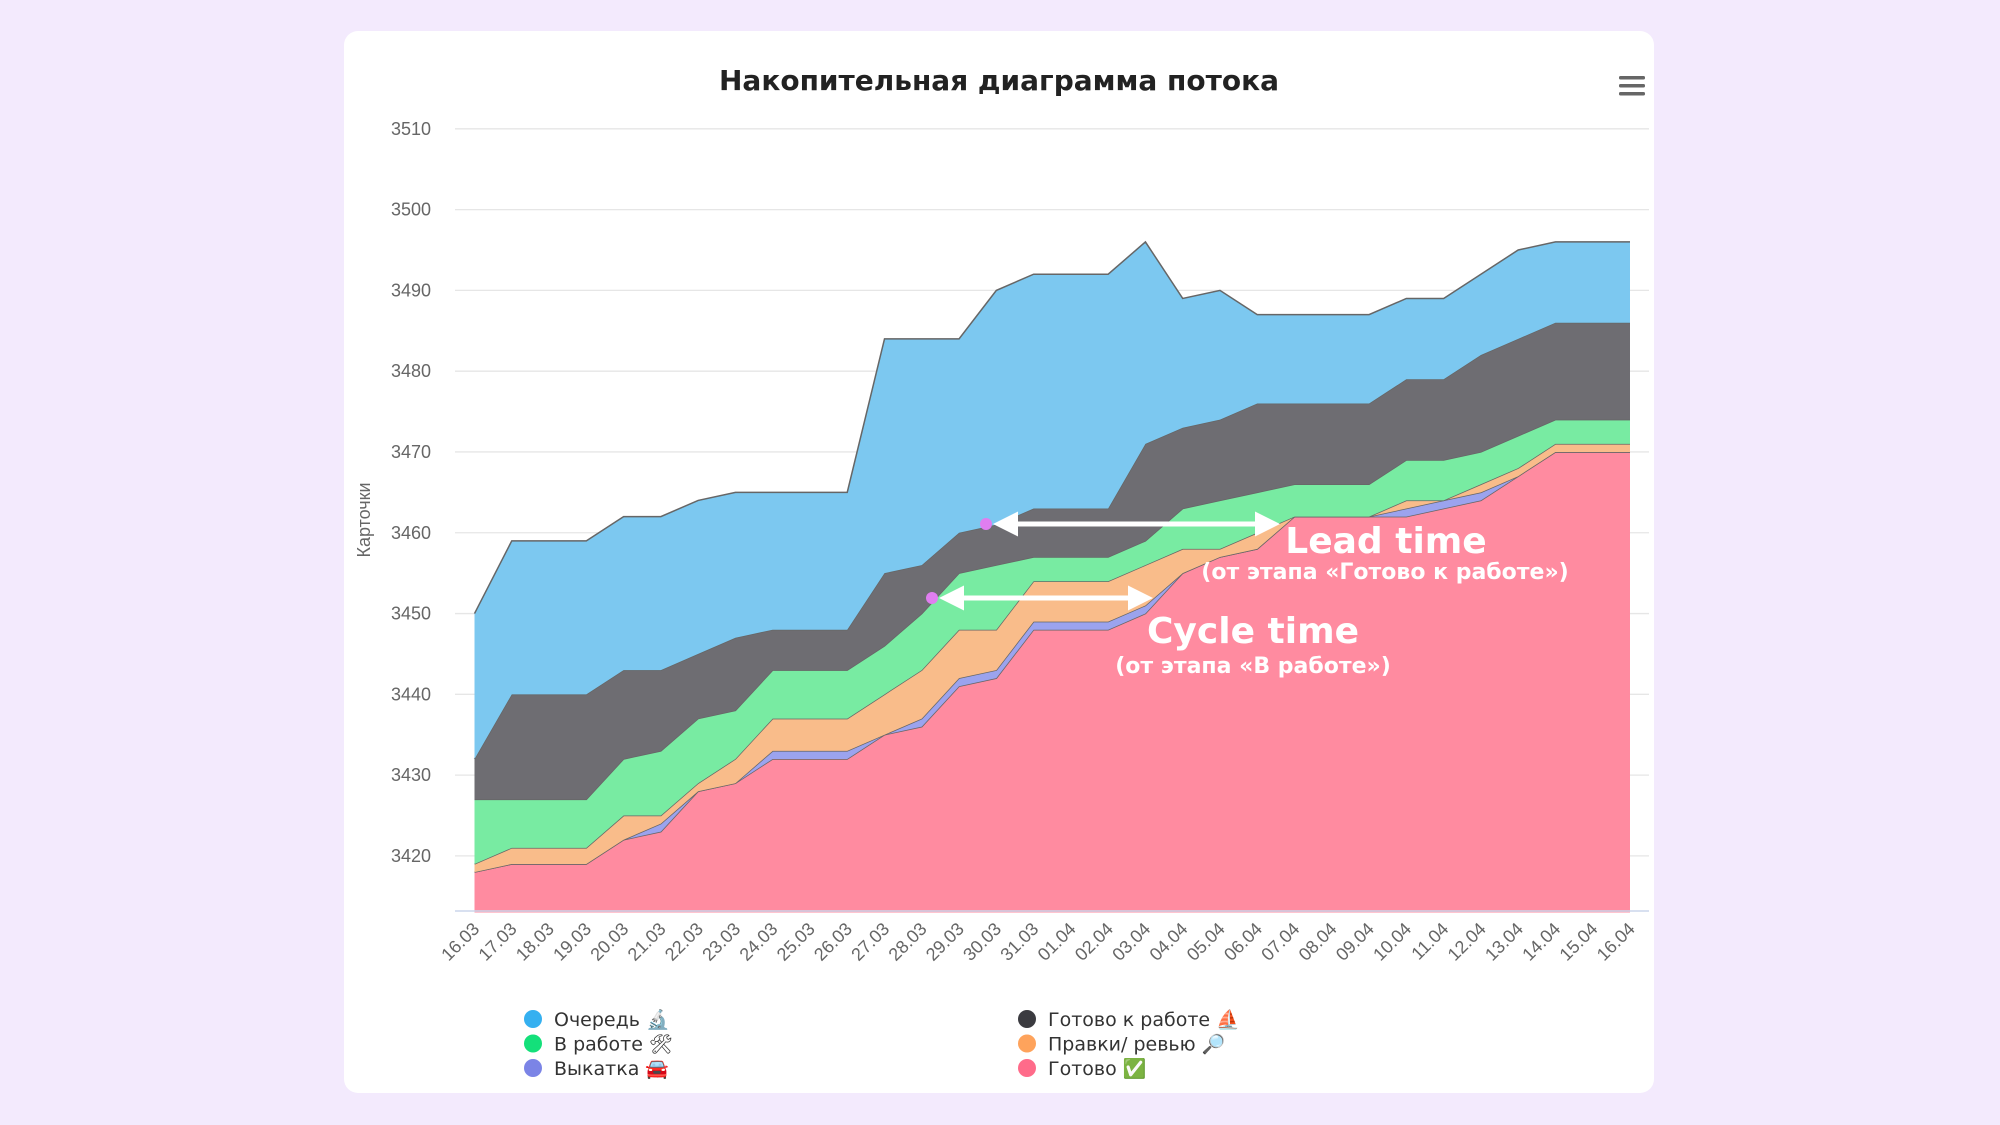  What do you see at coordinates (1392, 942) in the screenshot?
I see `x-tick-label: 10.04` at bounding box center [1392, 942].